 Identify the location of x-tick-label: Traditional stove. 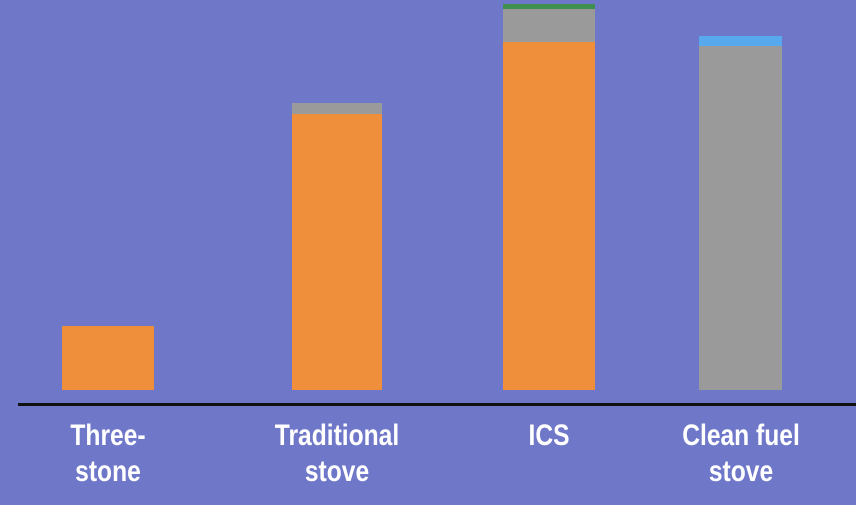
(337, 453).